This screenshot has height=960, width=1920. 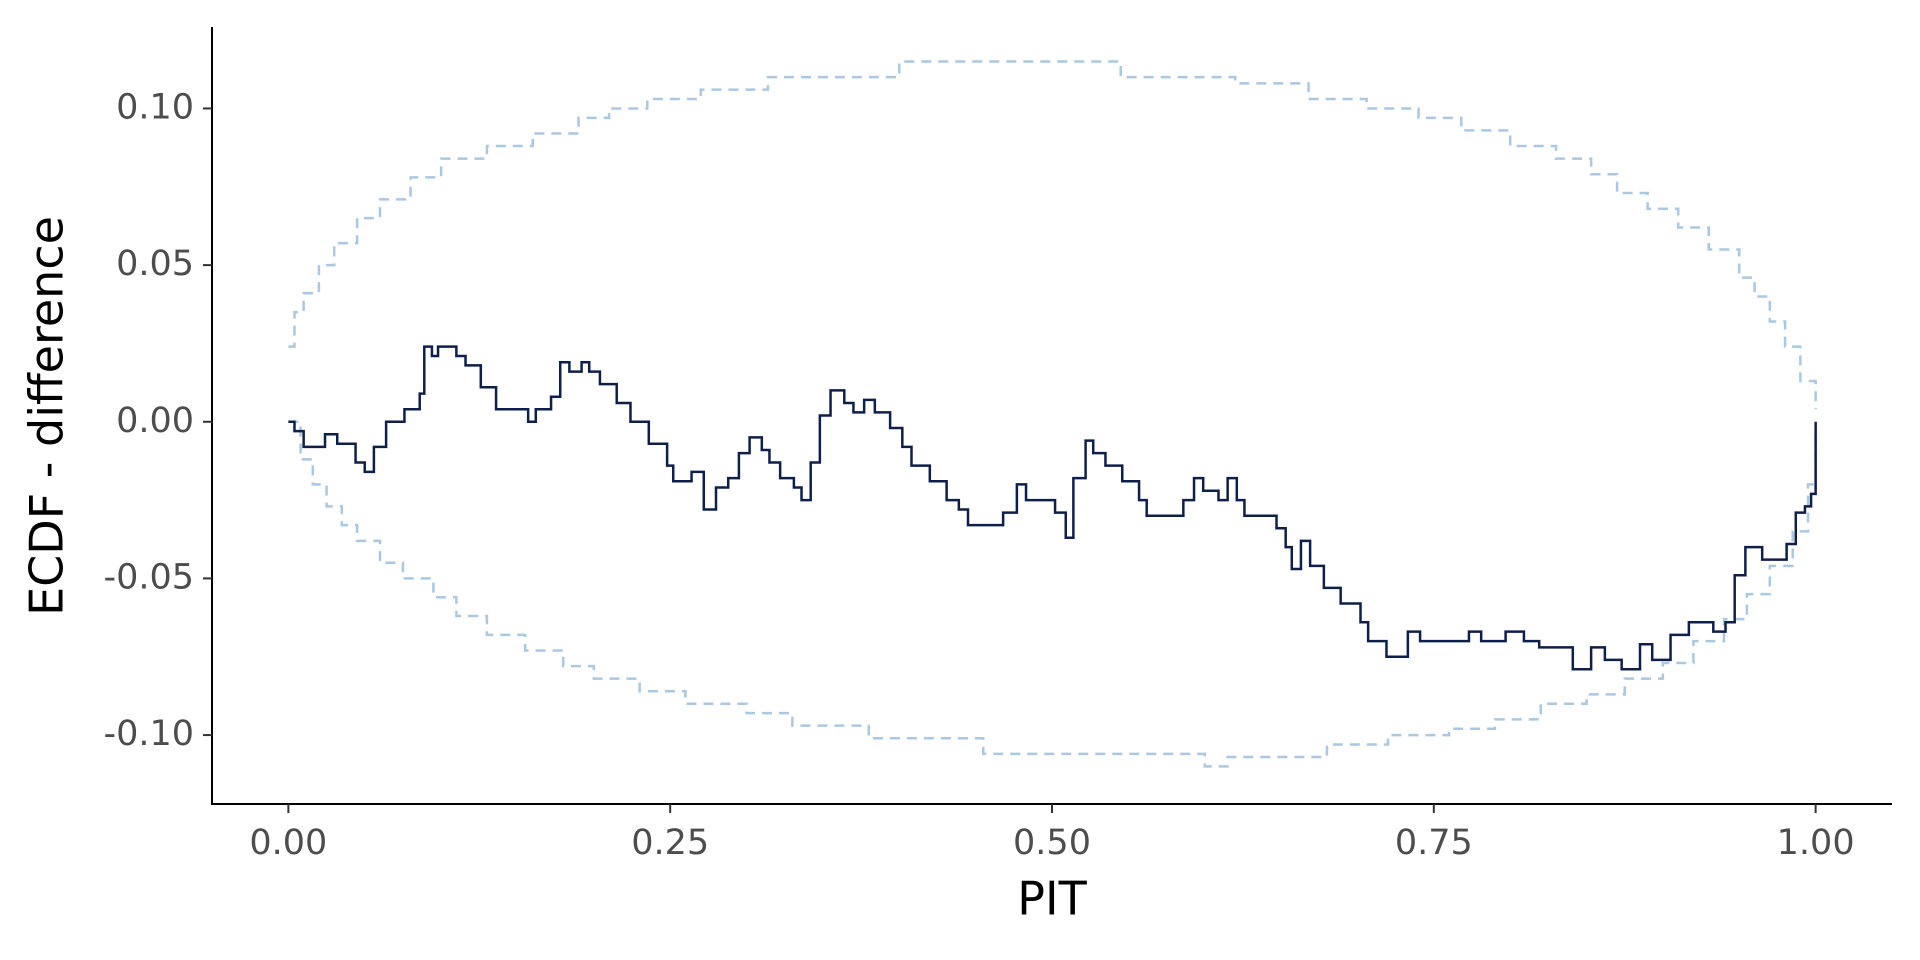 I want to click on x-tick-label: 0.00, so click(x=288, y=843).